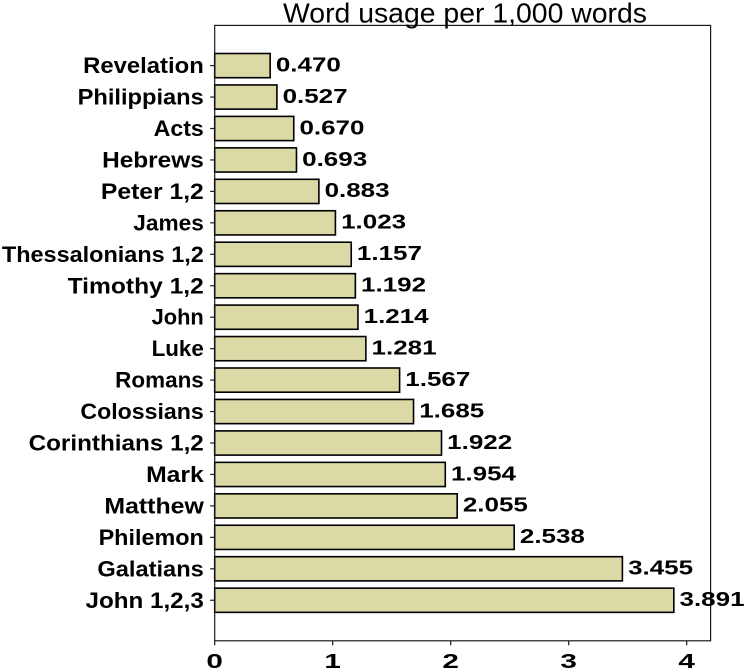 This screenshot has height=671, width=744. What do you see at coordinates (451, 411) in the screenshot?
I see `svg-text: 1.685` at bounding box center [451, 411].